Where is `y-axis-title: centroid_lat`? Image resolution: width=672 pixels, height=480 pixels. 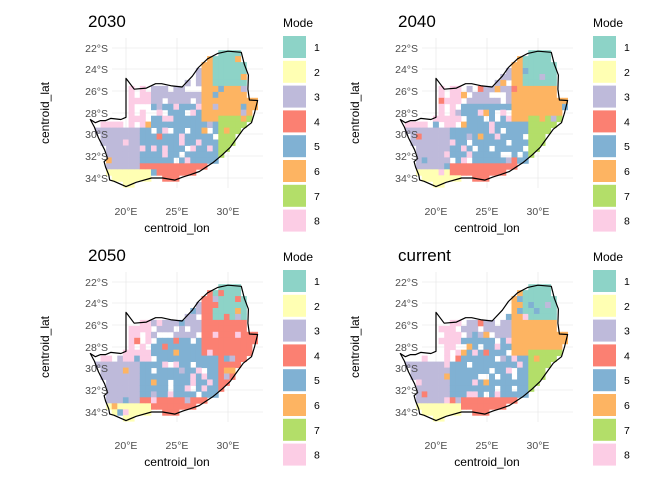 y-axis-title: centroid_lat is located at coordinates (355, 346).